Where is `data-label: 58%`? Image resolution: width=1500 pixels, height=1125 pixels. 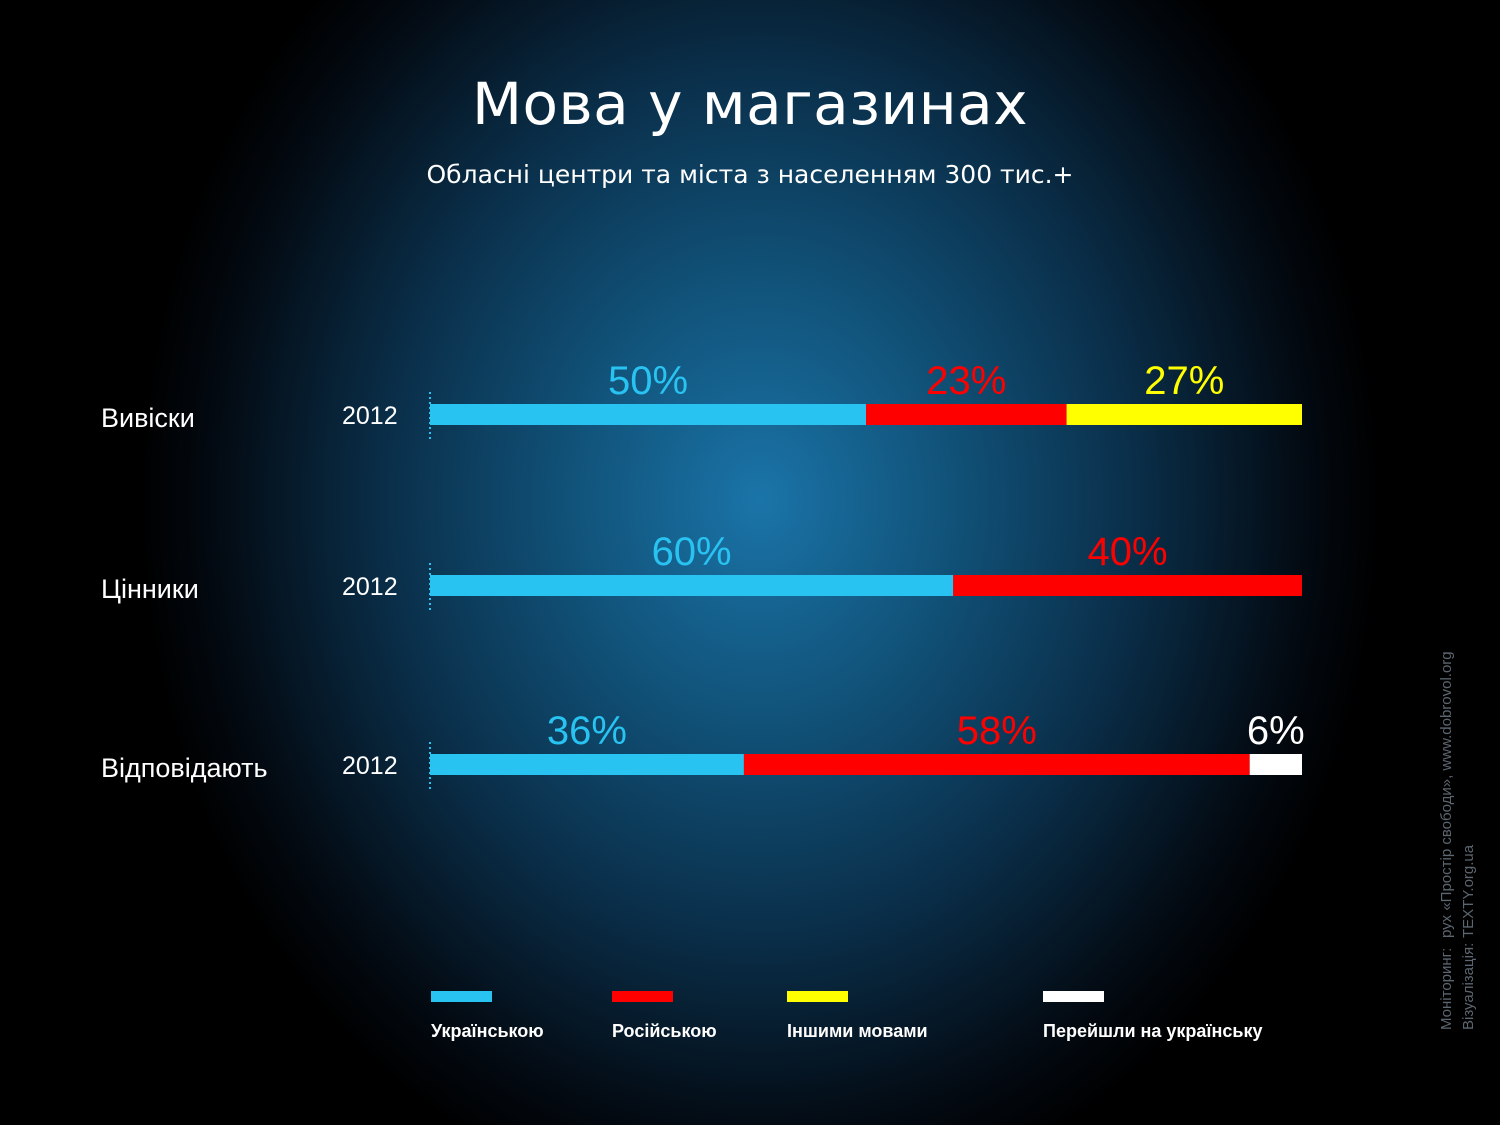
data-label: 58% is located at coordinates (997, 731).